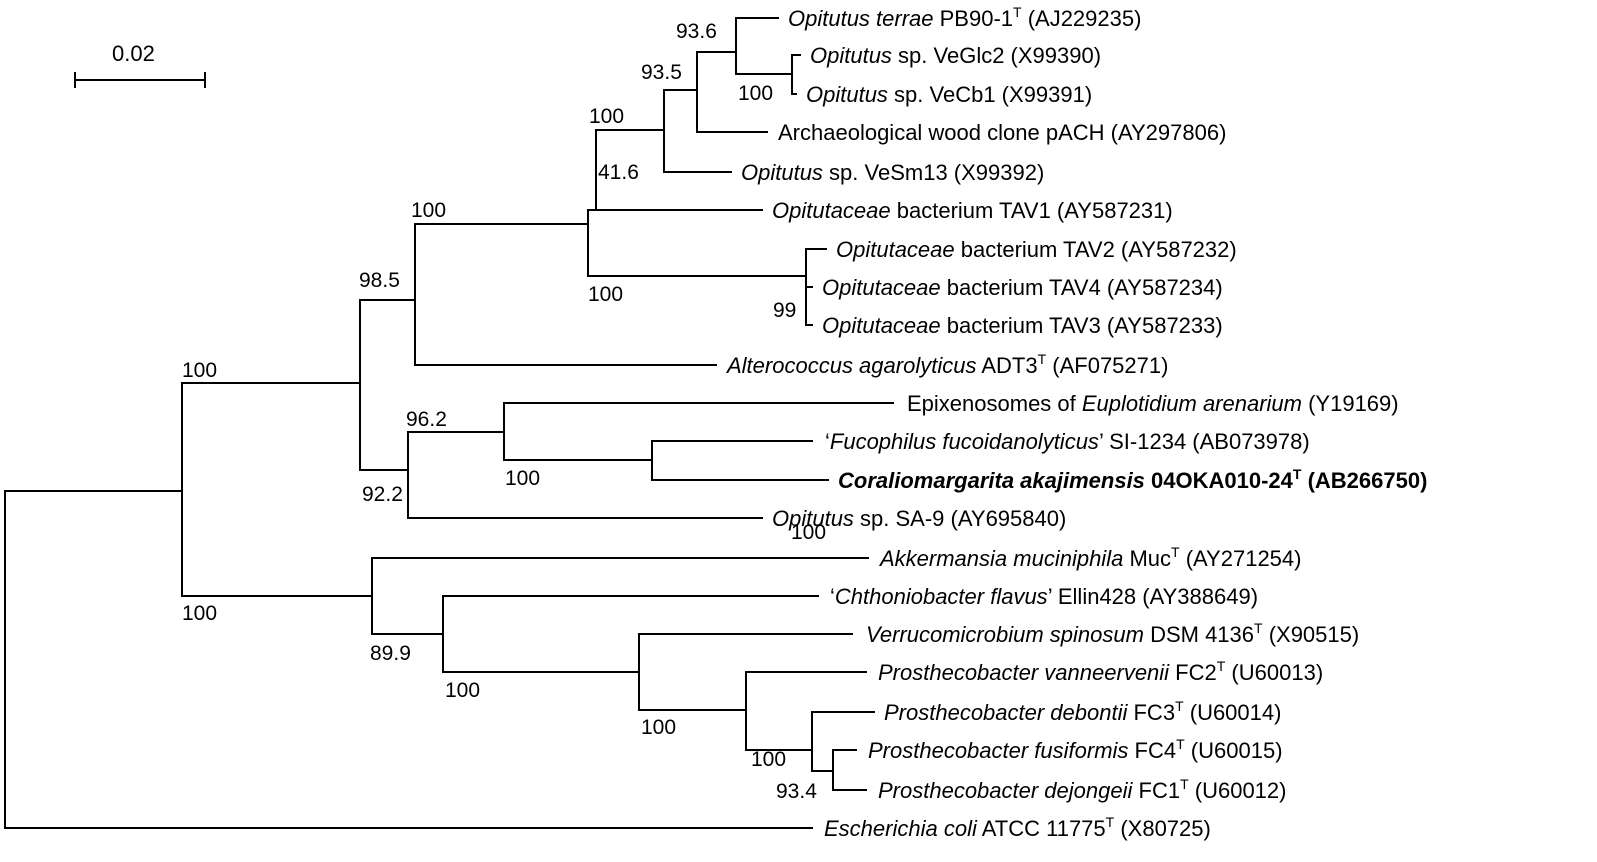 This screenshot has height=862, width=1597. I want to click on taxon-label-segment: (U60013), so click(1274, 672).